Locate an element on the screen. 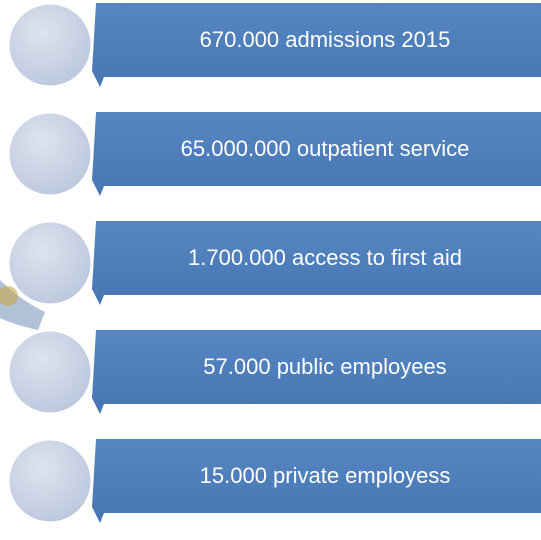 The image size is (541, 540). logo-fragment is located at coordinates (22, 305).